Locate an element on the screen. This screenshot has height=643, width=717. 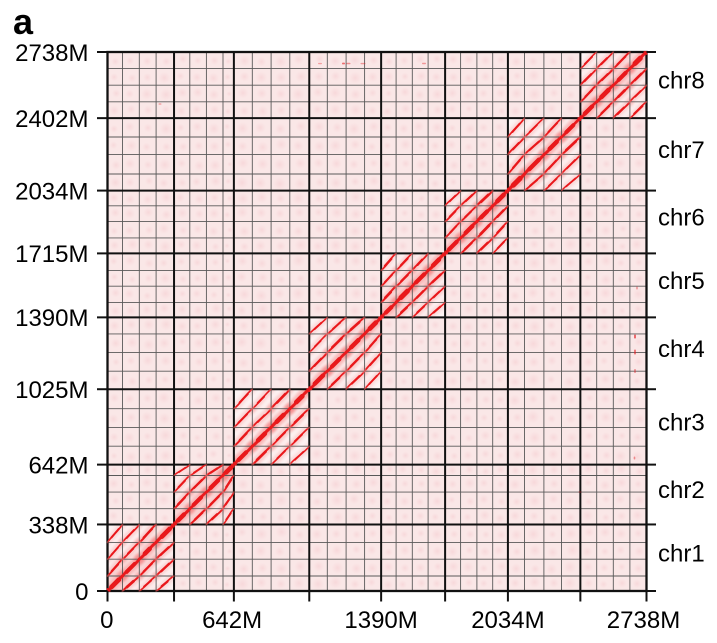
svg-text: chr5 is located at coordinates (681, 281).